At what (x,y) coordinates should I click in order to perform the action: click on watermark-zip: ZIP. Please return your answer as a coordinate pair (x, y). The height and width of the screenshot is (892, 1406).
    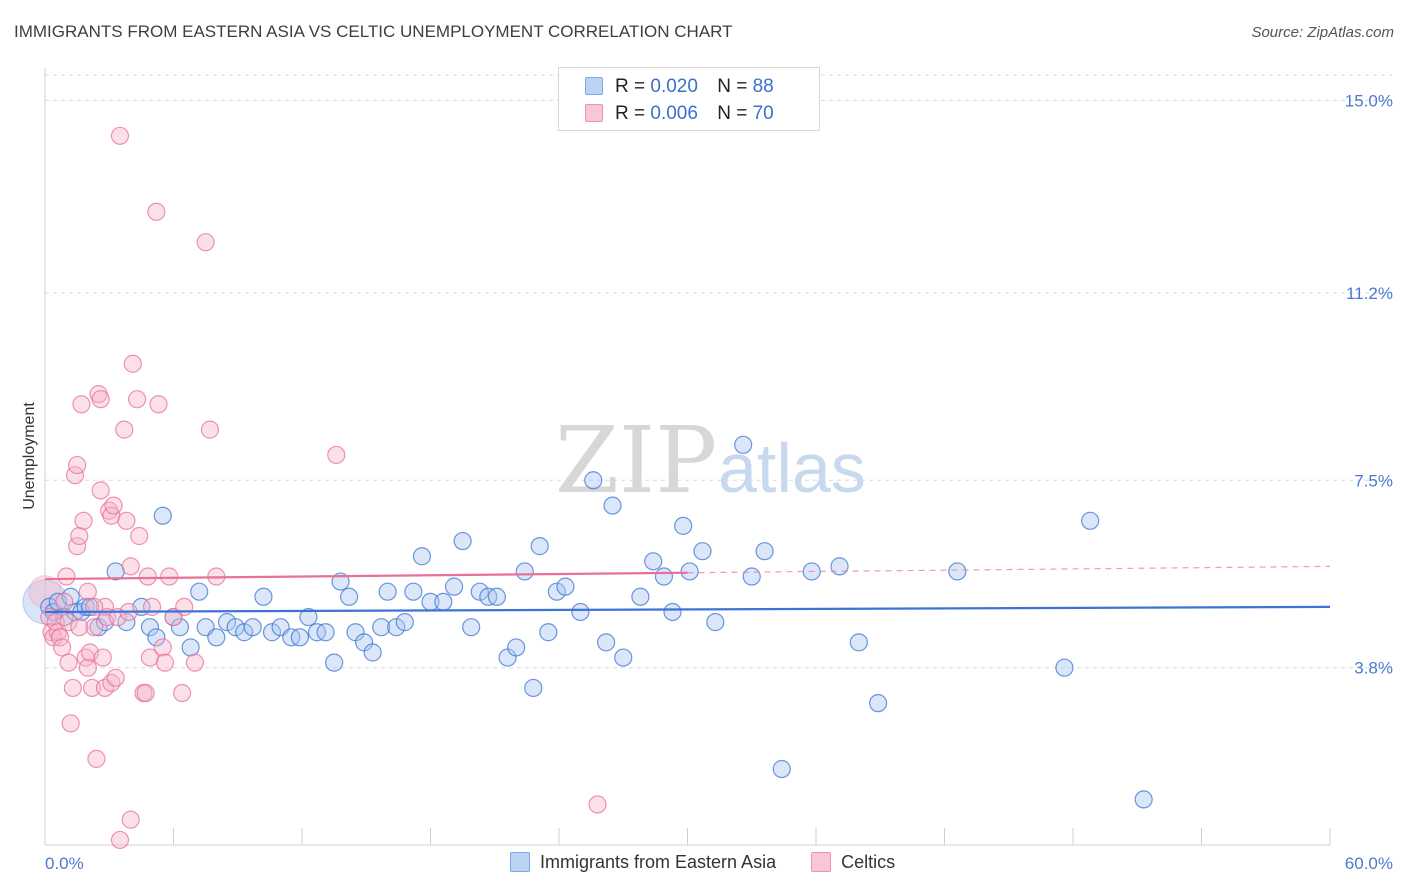
    Looking at the image, I should click on (636, 460).